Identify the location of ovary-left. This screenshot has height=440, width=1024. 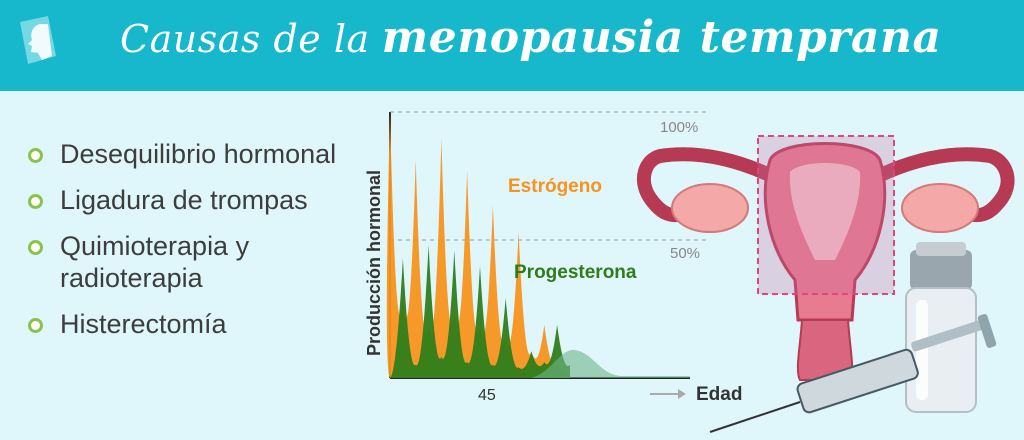
(710, 208).